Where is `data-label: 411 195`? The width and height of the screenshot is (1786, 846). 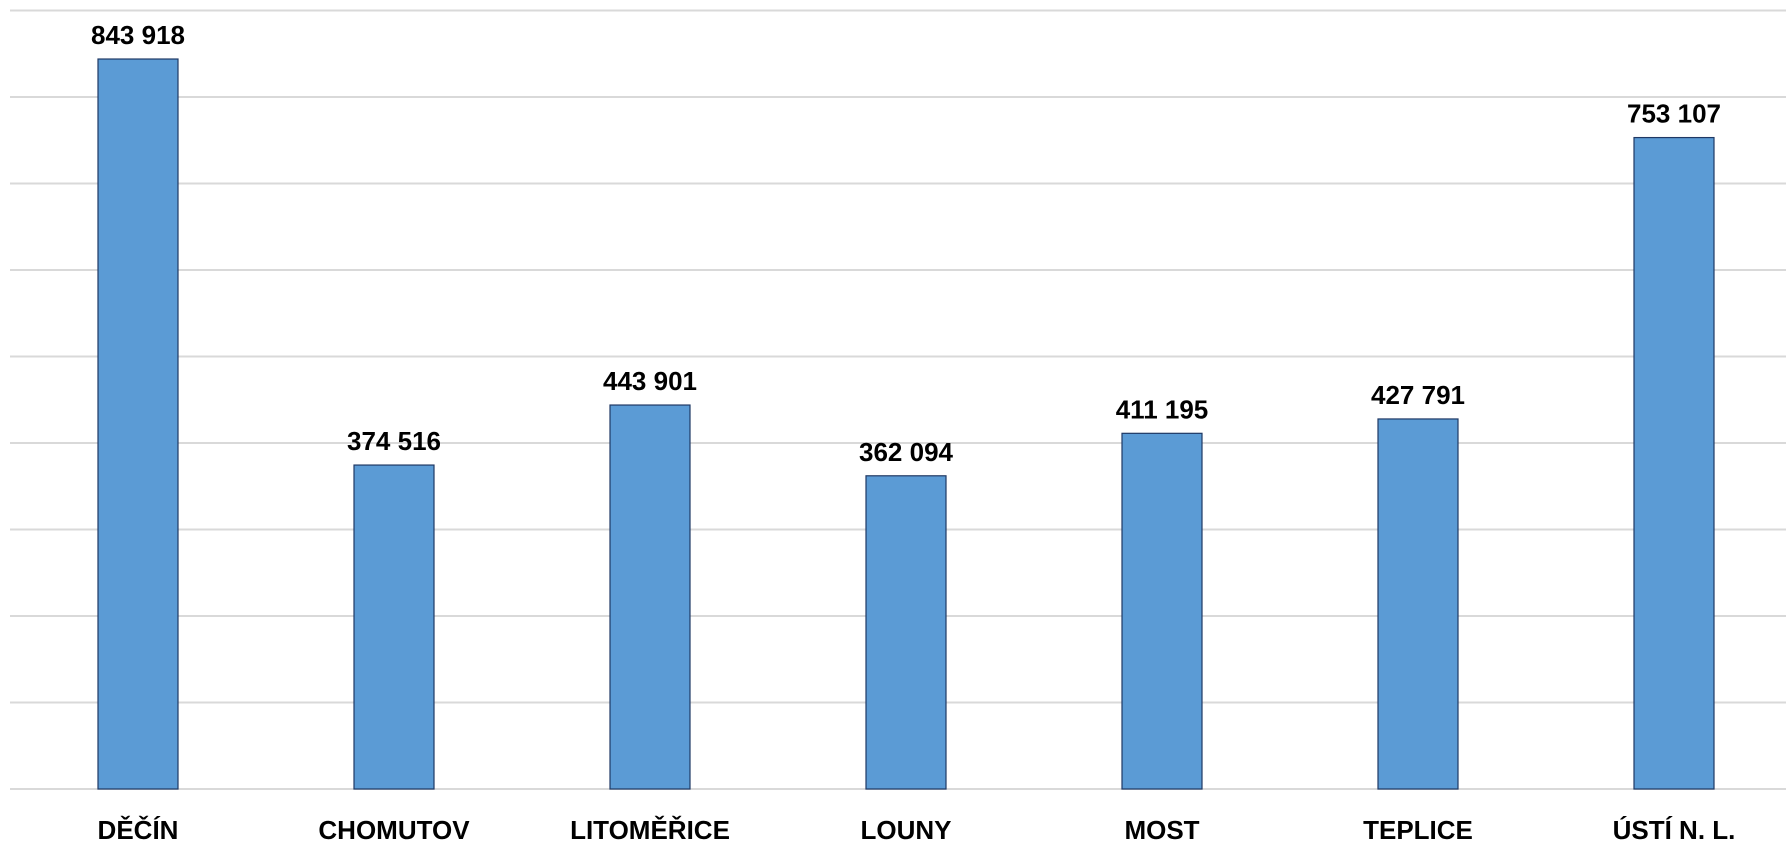 data-label: 411 195 is located at coordinates (1162, 409).